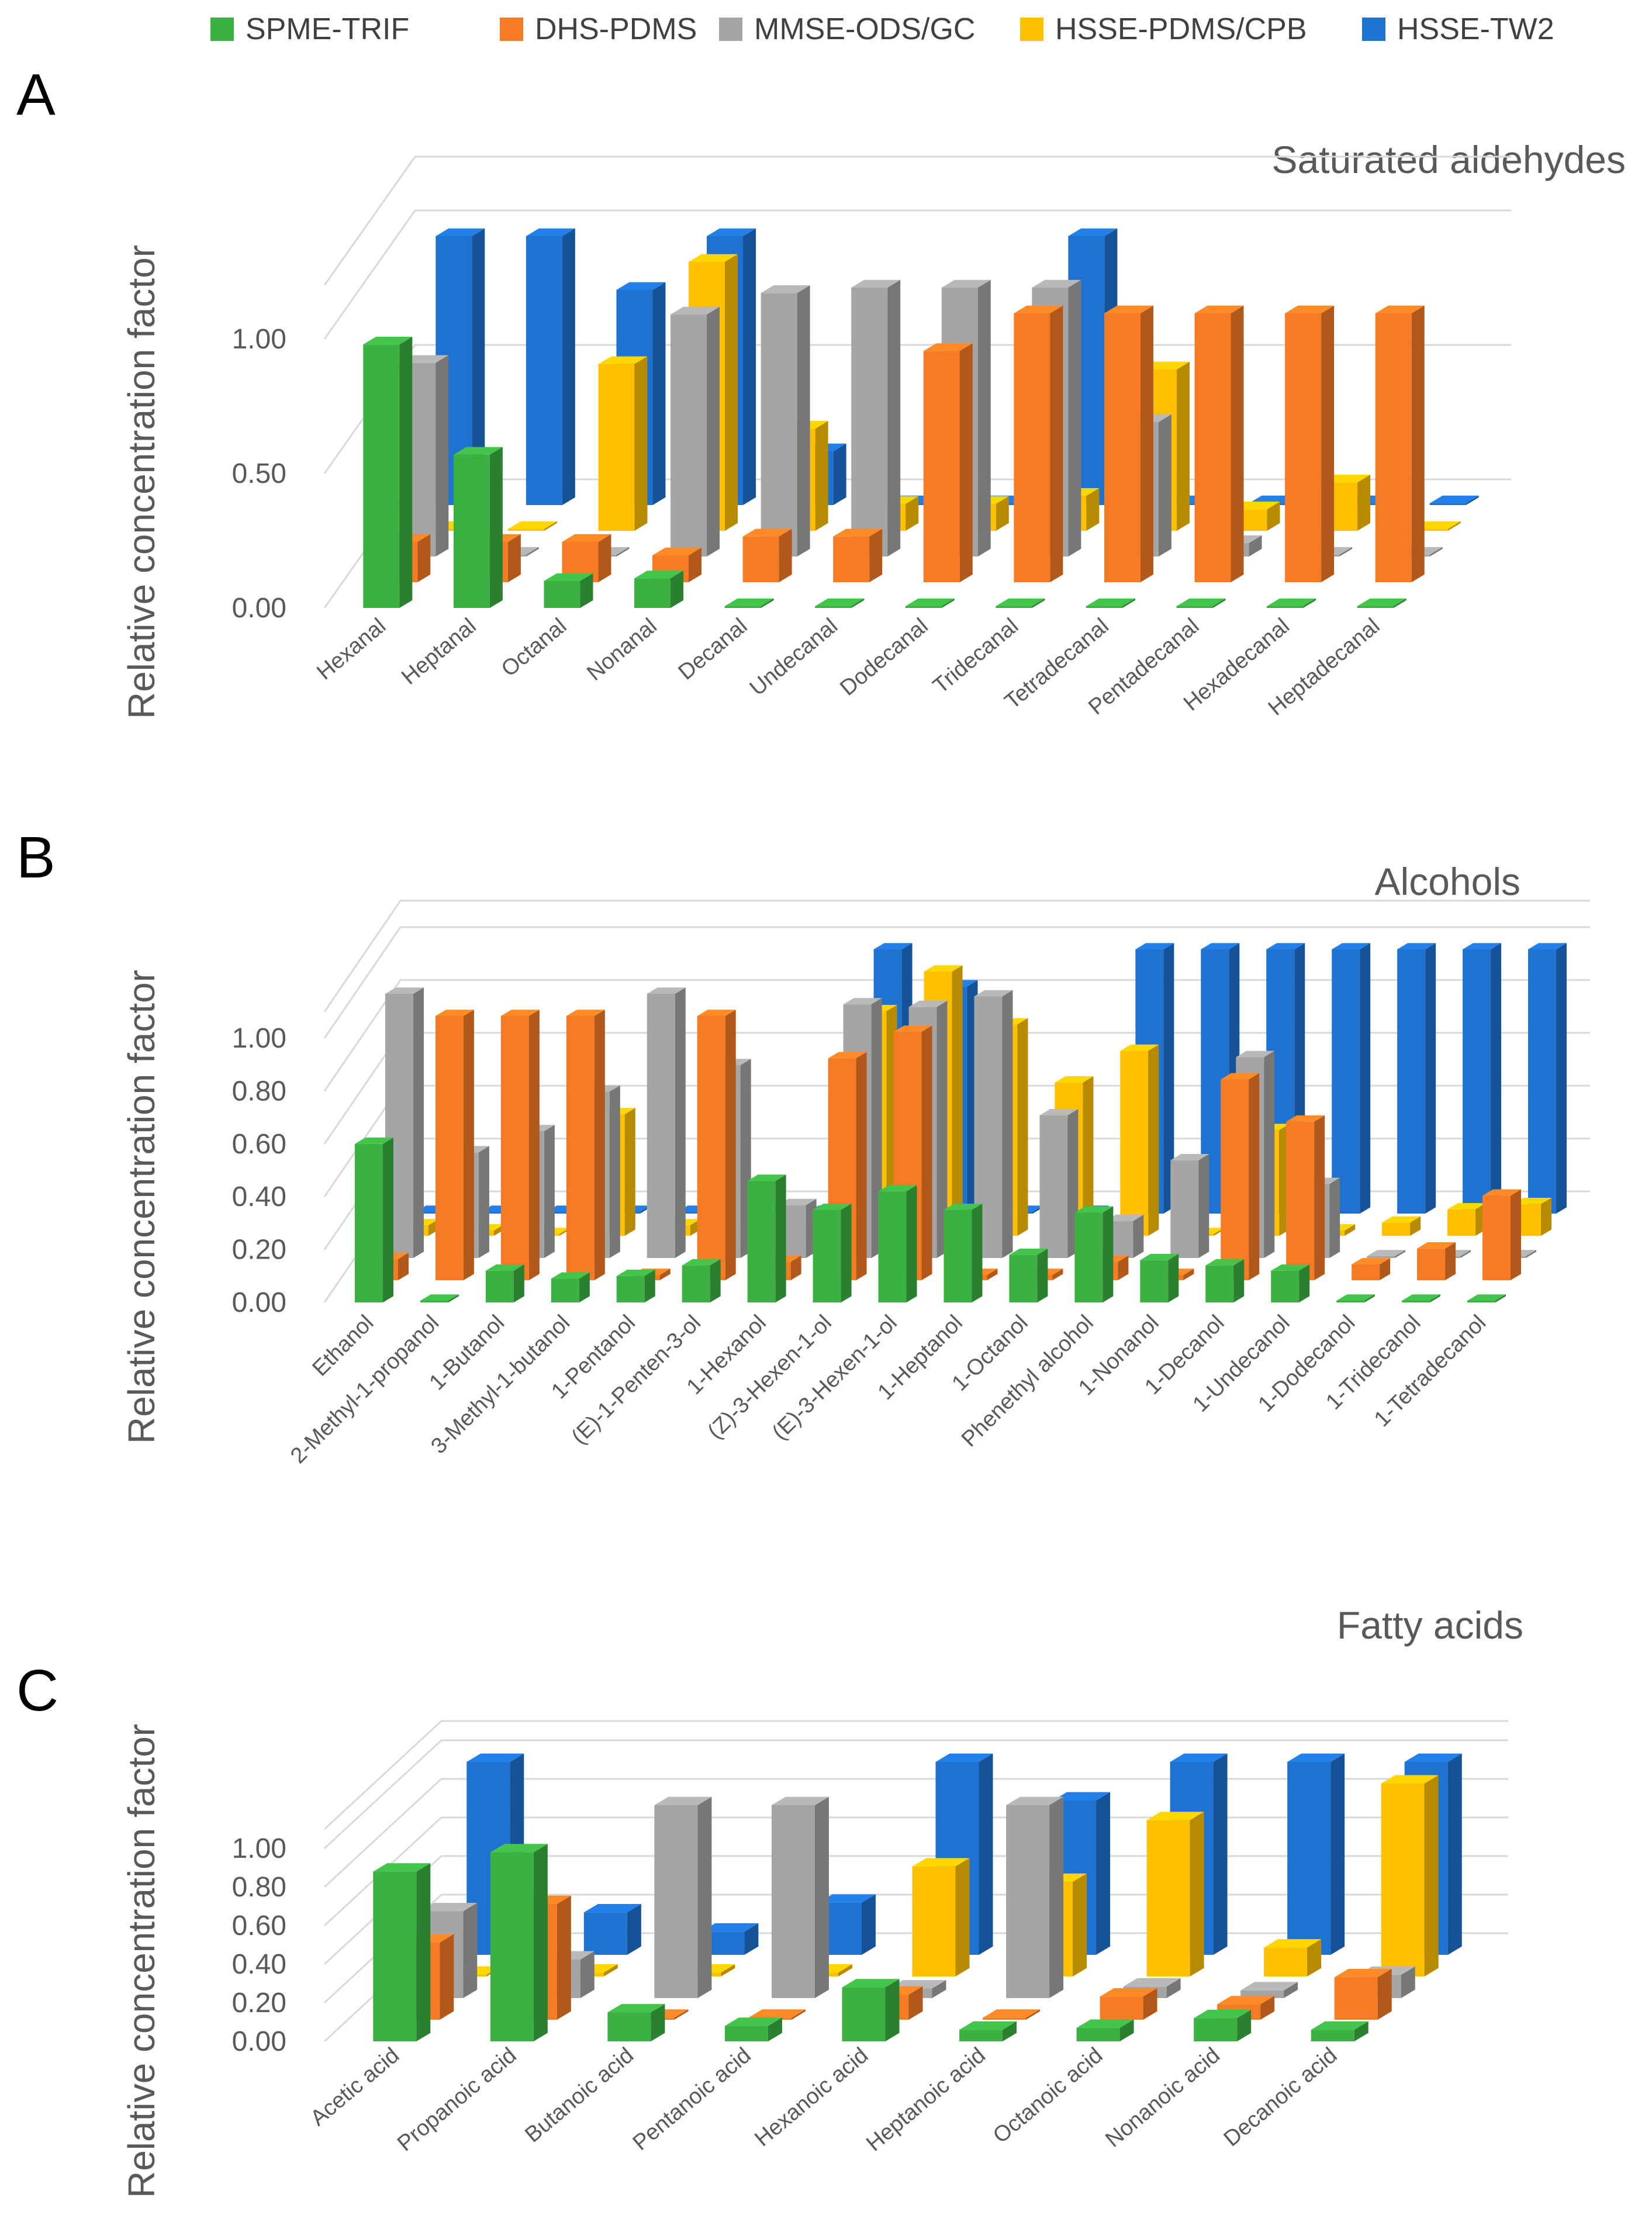 This screenshot has width=1652, height=2229. What do you see at coordinates (1502, 1234) in the screenshot?
I see `bar-1-tetradecanol-dhs-pdms` at bounding box center [1502, 1234].